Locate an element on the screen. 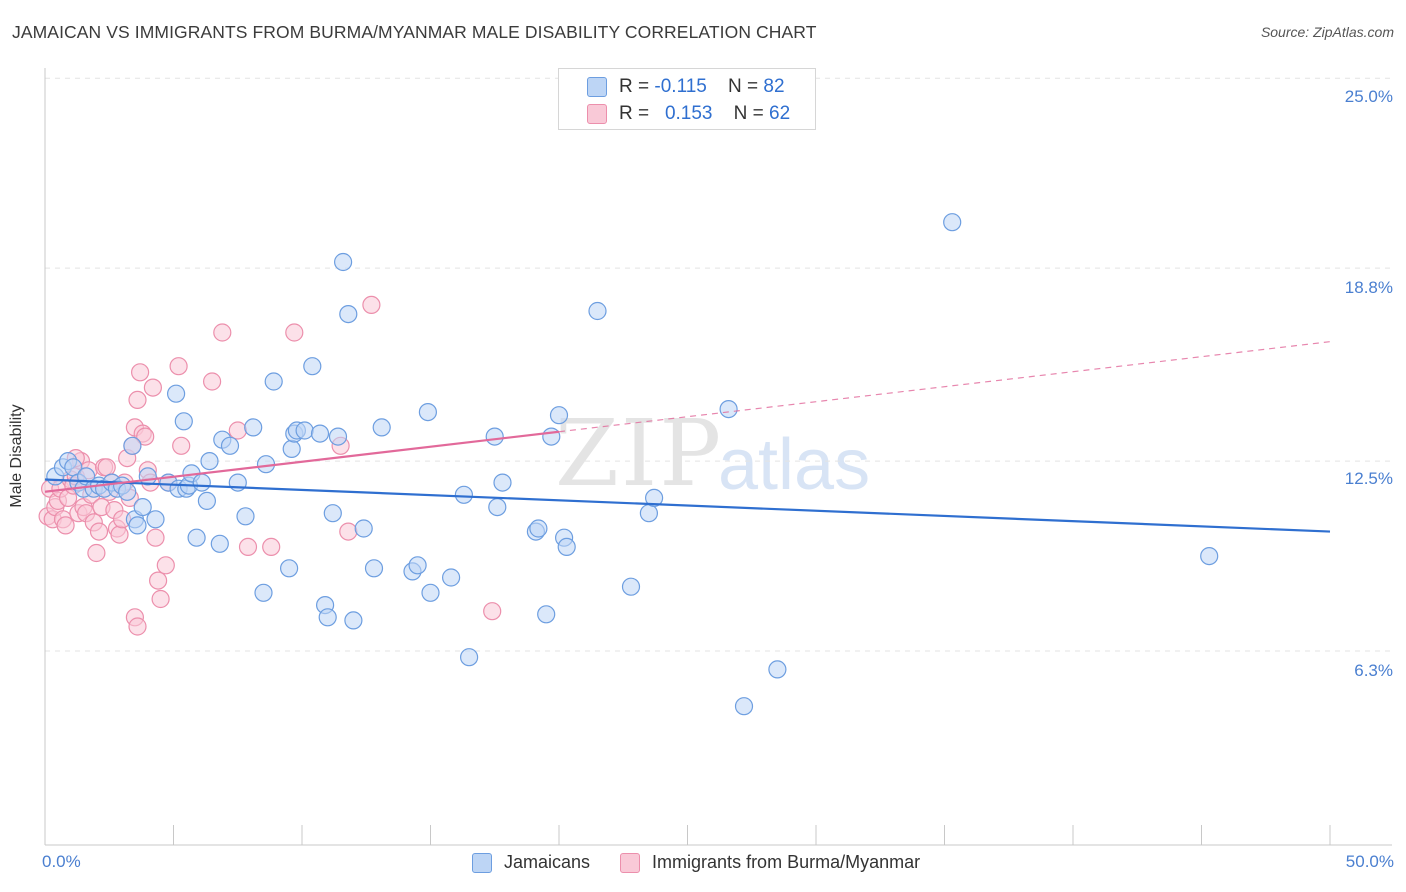 The height and width of the screenshot is (892, 1406). burma-trend-extension is located at coordinates (944, 387).